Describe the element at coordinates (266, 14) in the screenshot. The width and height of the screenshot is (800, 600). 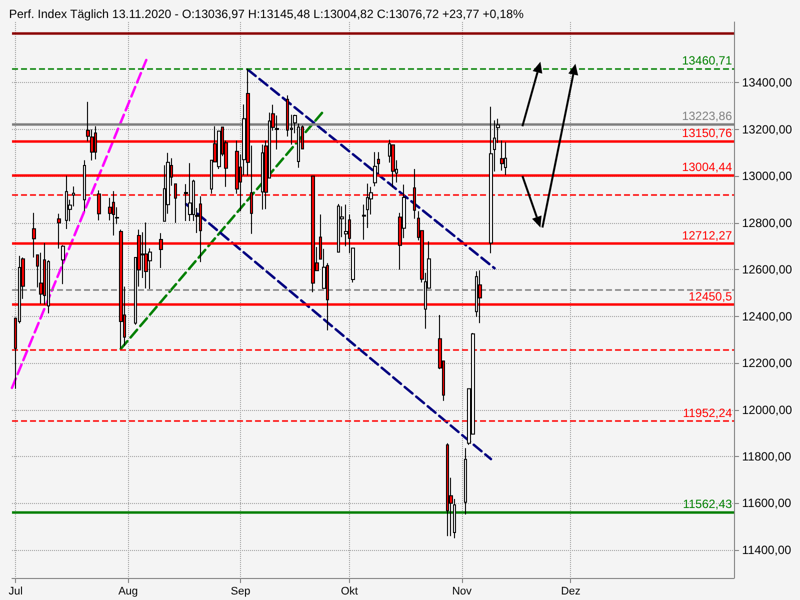
I see `chart-title: Perf. Index Täglich 13.11.2020 - O:13036,97 H:13145,48 L:13004,82 C:13076,72 +23,77 +0,18%` at that location.